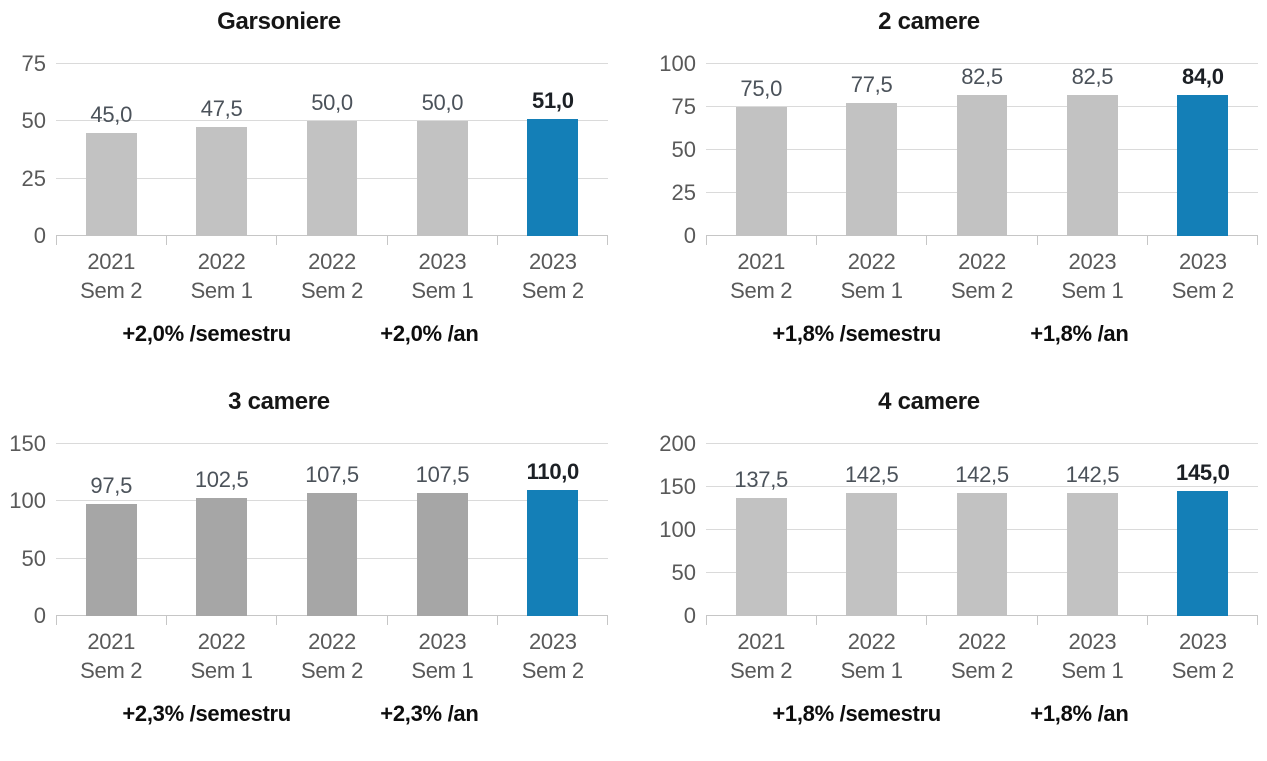 This screenshot has width=1267, height=761. I want to click on annotation-row: +1,8% /semestru +1,8% /an, so click(959, 716).